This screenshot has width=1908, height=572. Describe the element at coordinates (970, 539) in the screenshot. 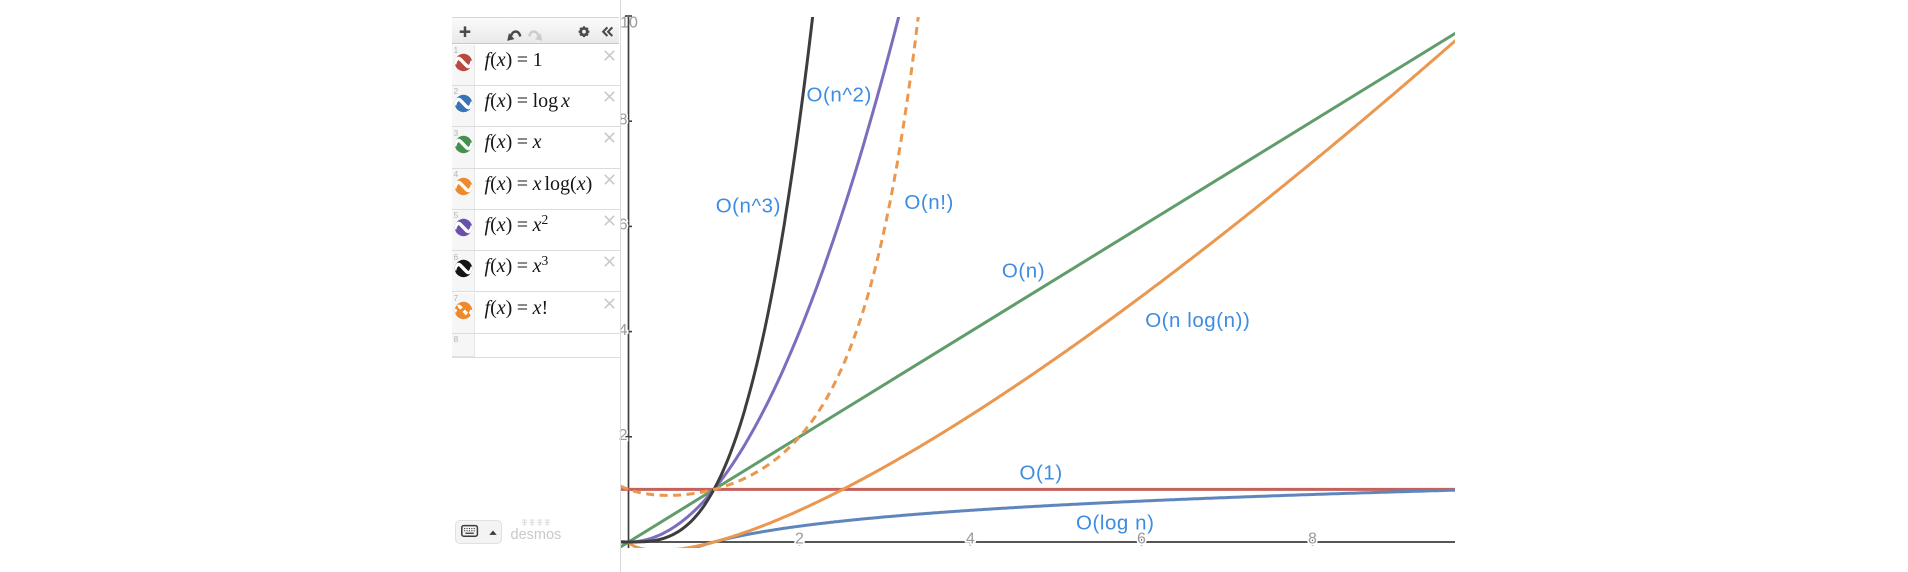

I see `svg-text: 4` at that location.